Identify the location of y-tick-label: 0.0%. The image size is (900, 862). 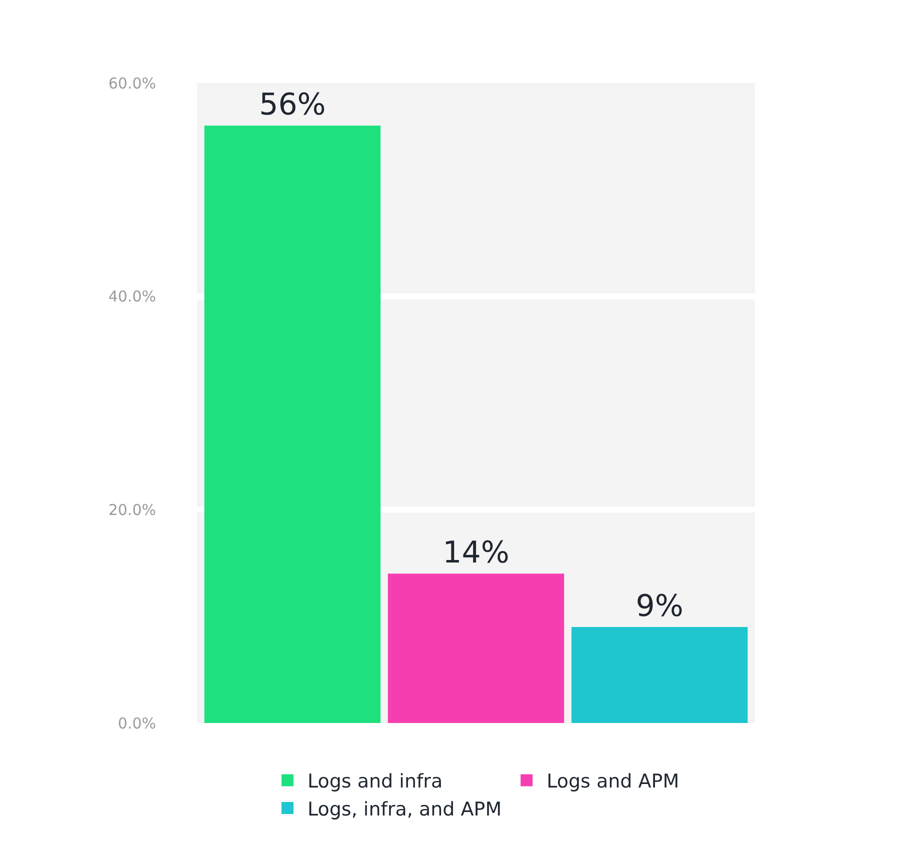
(137, 723).